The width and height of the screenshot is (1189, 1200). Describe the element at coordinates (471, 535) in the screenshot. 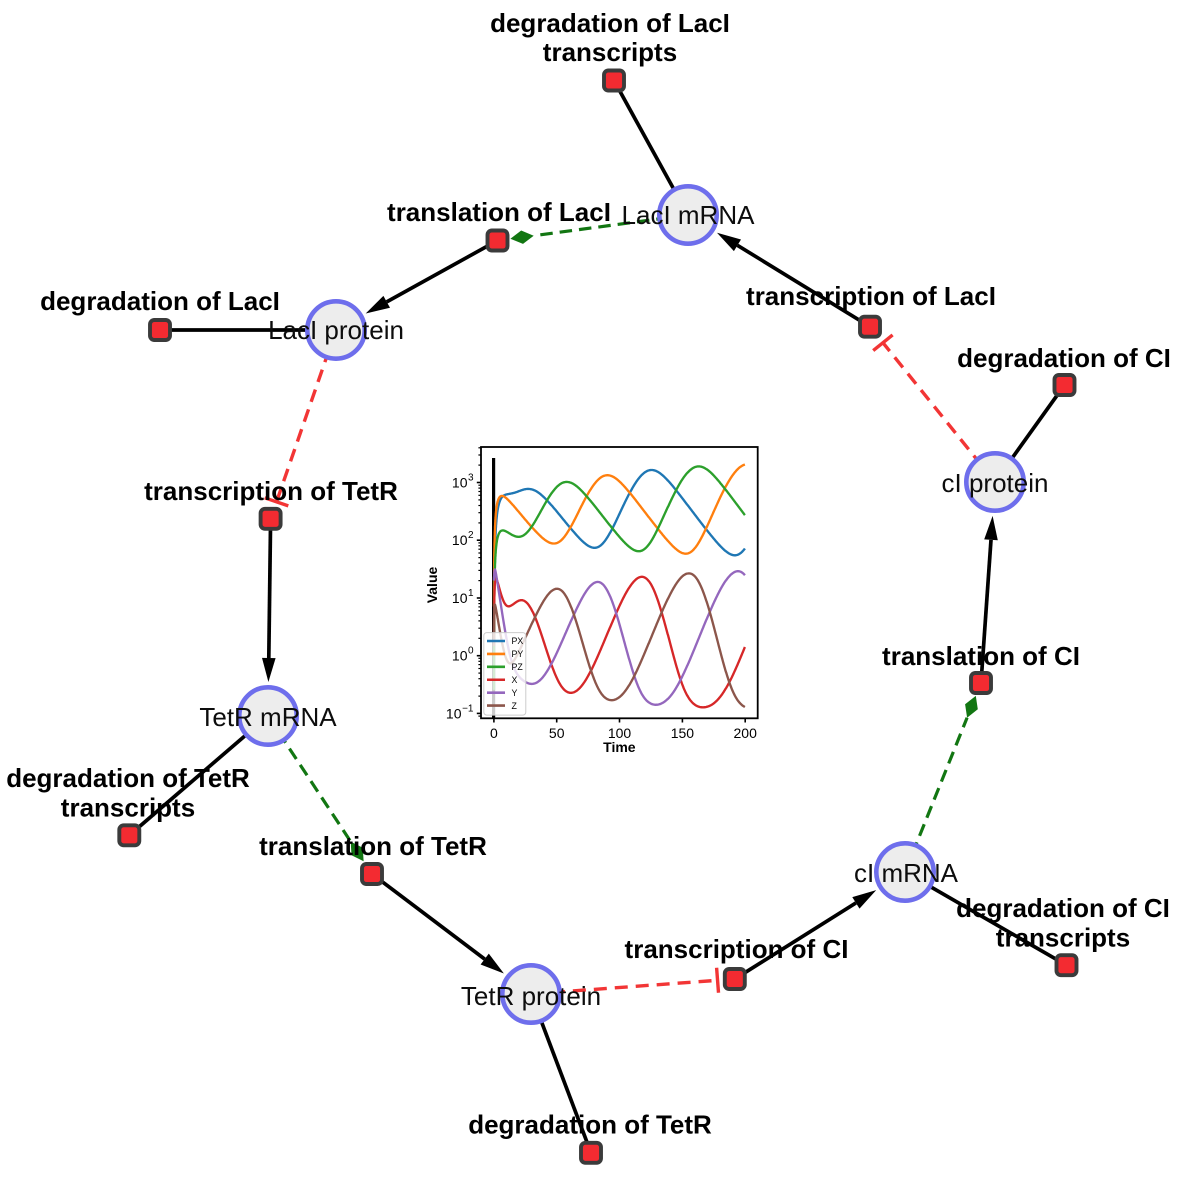

I see `svg-text: 2` at that location.